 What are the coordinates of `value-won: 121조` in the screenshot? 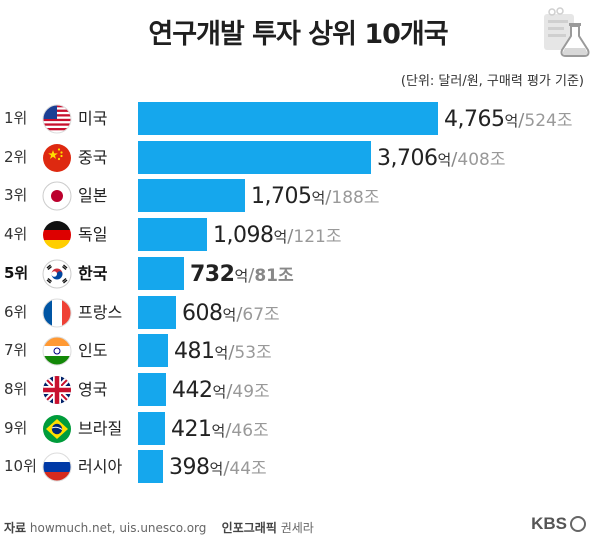 It's located at (317, 237).